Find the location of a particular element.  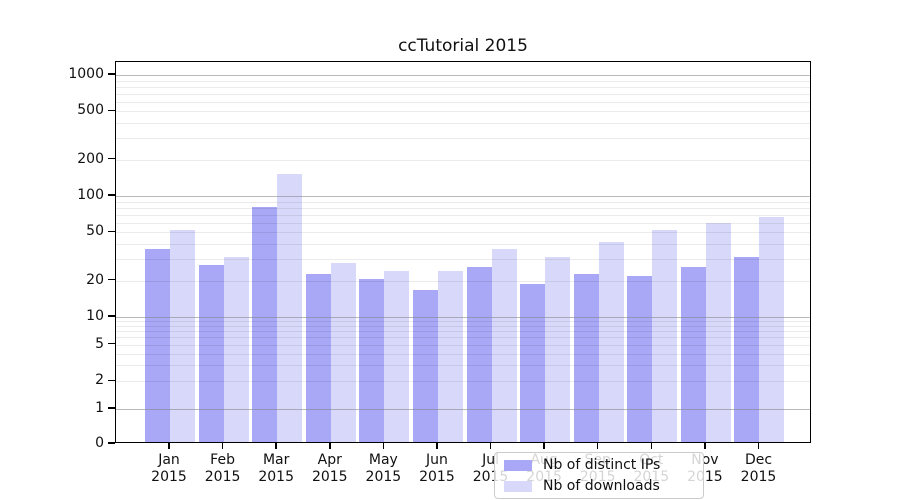

y-axis-tick-label-20: 20 is located at coordinates (95, 279).